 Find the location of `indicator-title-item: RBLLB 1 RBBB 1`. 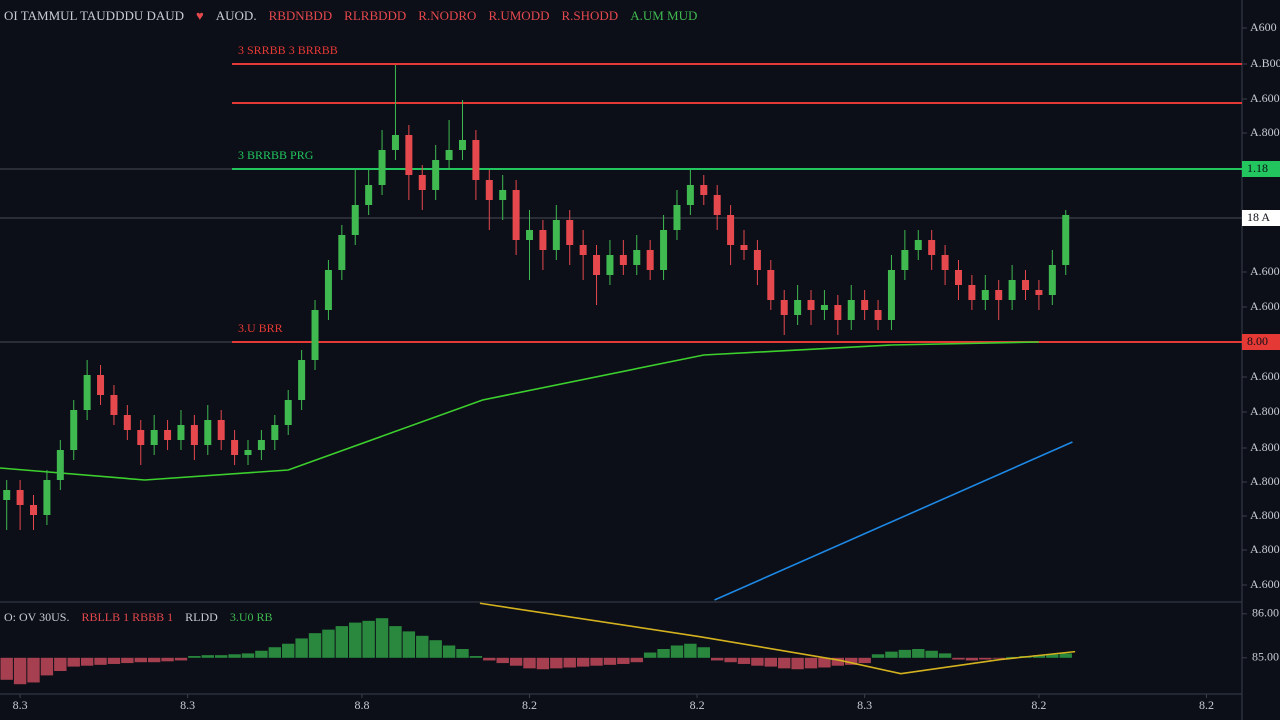

indicator-title-item: RBLLB 1 RBBB 1 is located at coordinates (127, 617).